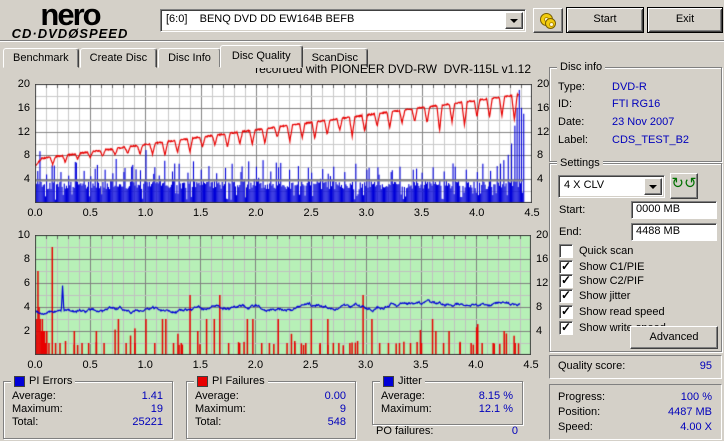 This screenshot has height=441, width=724. Describe the element at coordinates (405, 431) in the screenshot. I see `po-failures-label: PO failures:` at that location.